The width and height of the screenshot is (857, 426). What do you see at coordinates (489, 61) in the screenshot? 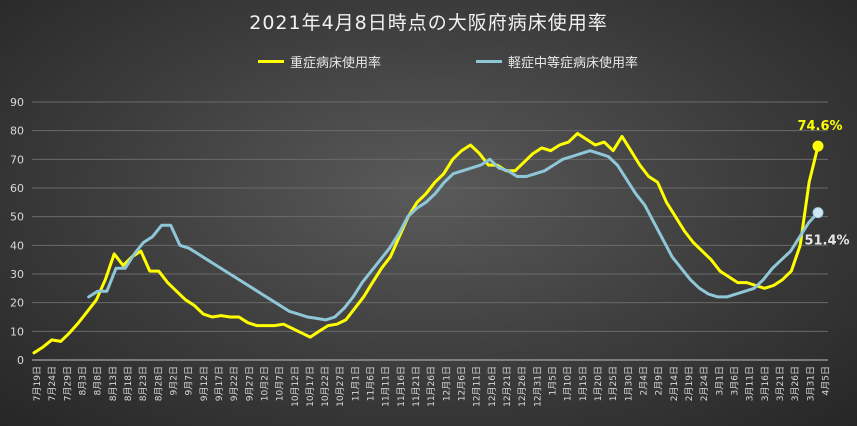
I see `legend-swatch-mild` at bounding box center [489, 61].